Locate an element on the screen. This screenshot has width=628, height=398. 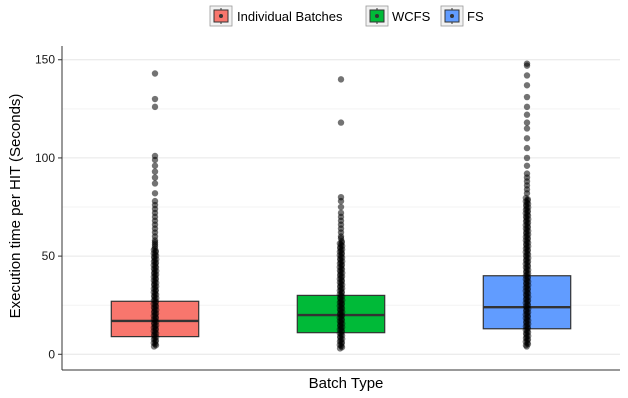
y-tick-label: 100 is located at coordinates (45, 158).